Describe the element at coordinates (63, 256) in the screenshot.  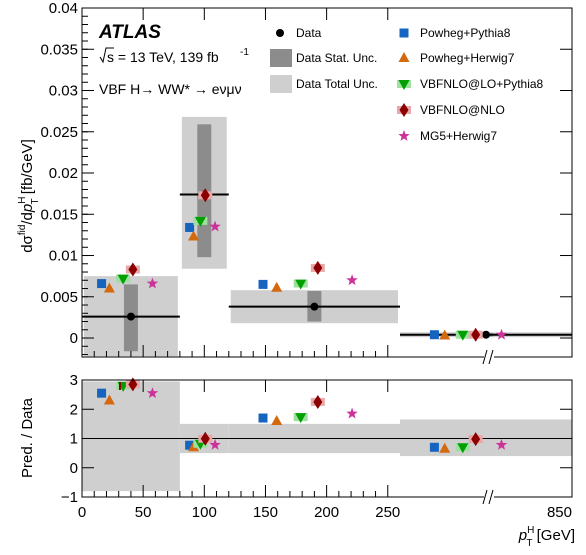
I see `y-tick-label: 0.01` at that location.